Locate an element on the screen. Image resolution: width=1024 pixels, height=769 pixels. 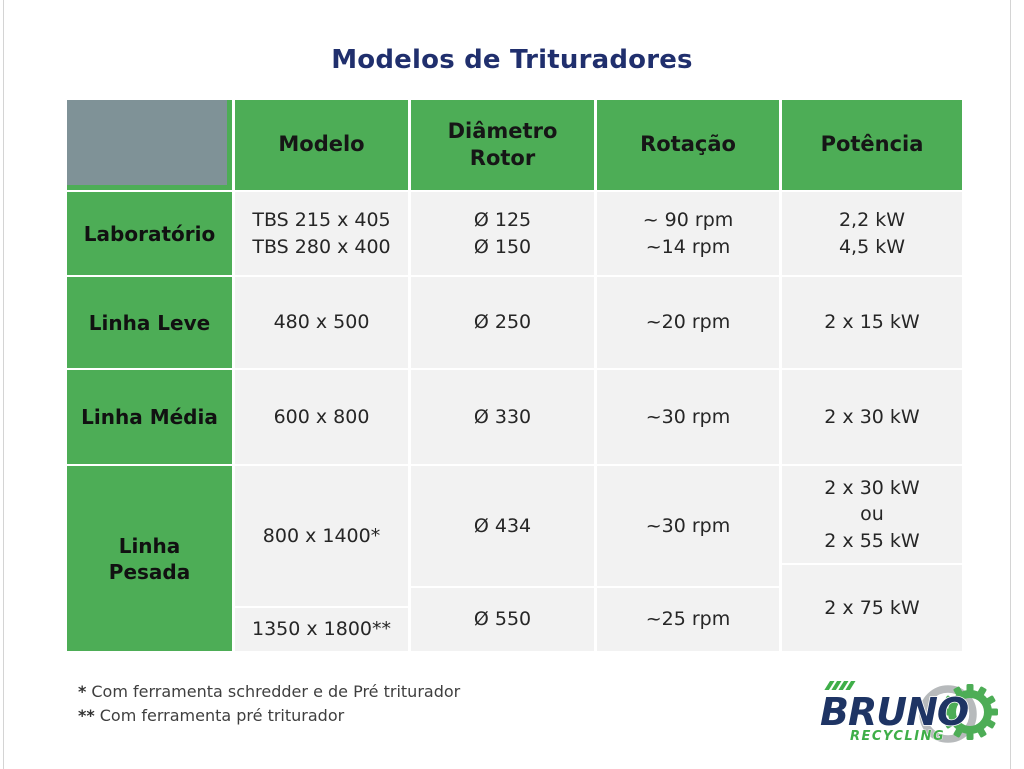
cell-linha-pesada-rotacao-bottom: ~25 rpm is located at coordinates (688, 619).